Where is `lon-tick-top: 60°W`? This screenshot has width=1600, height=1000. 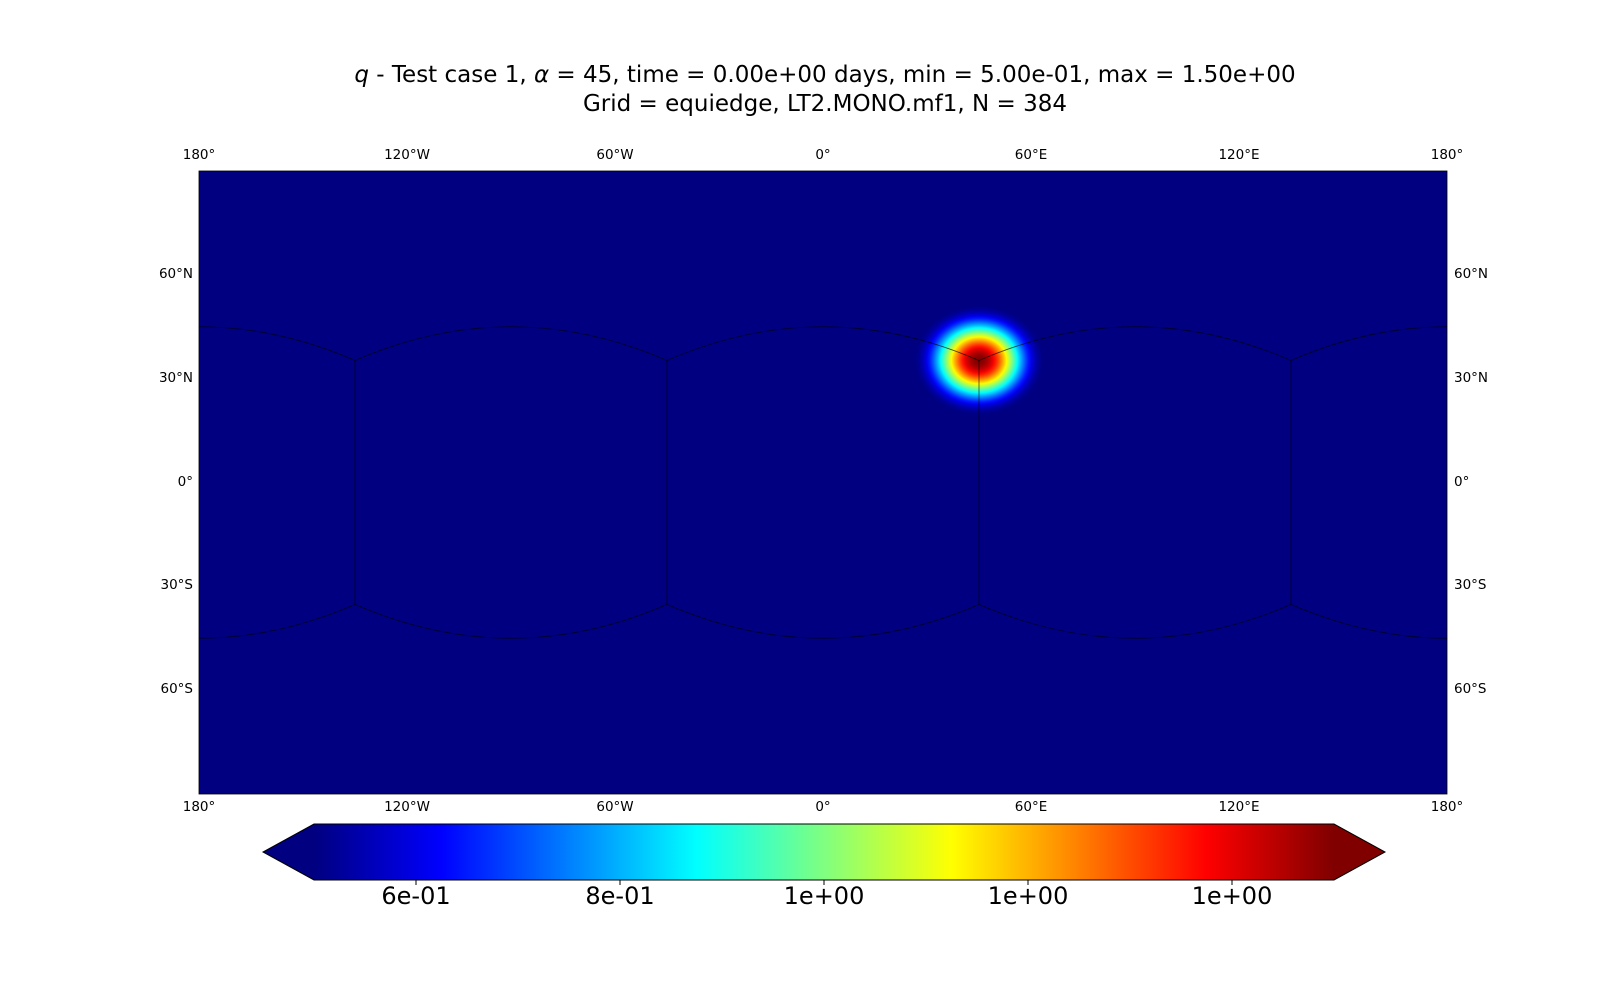 lon-tick-top: 60°W is located at coordinates (615, 155).